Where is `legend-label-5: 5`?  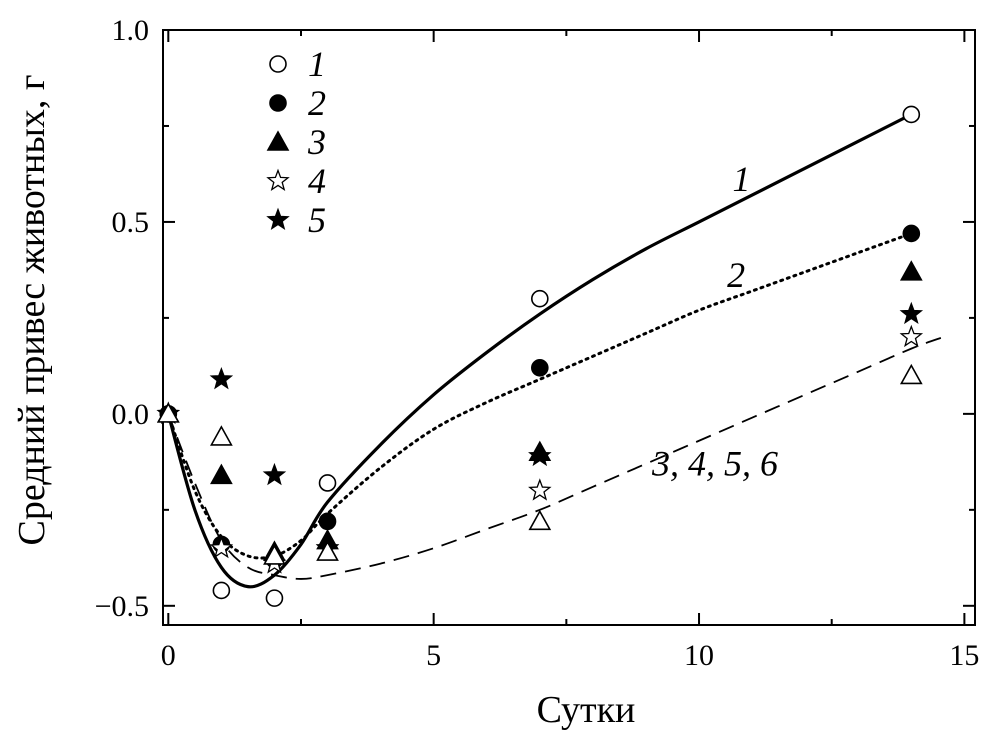 legend-label-5: 5 is located at coordinates (317, 220).